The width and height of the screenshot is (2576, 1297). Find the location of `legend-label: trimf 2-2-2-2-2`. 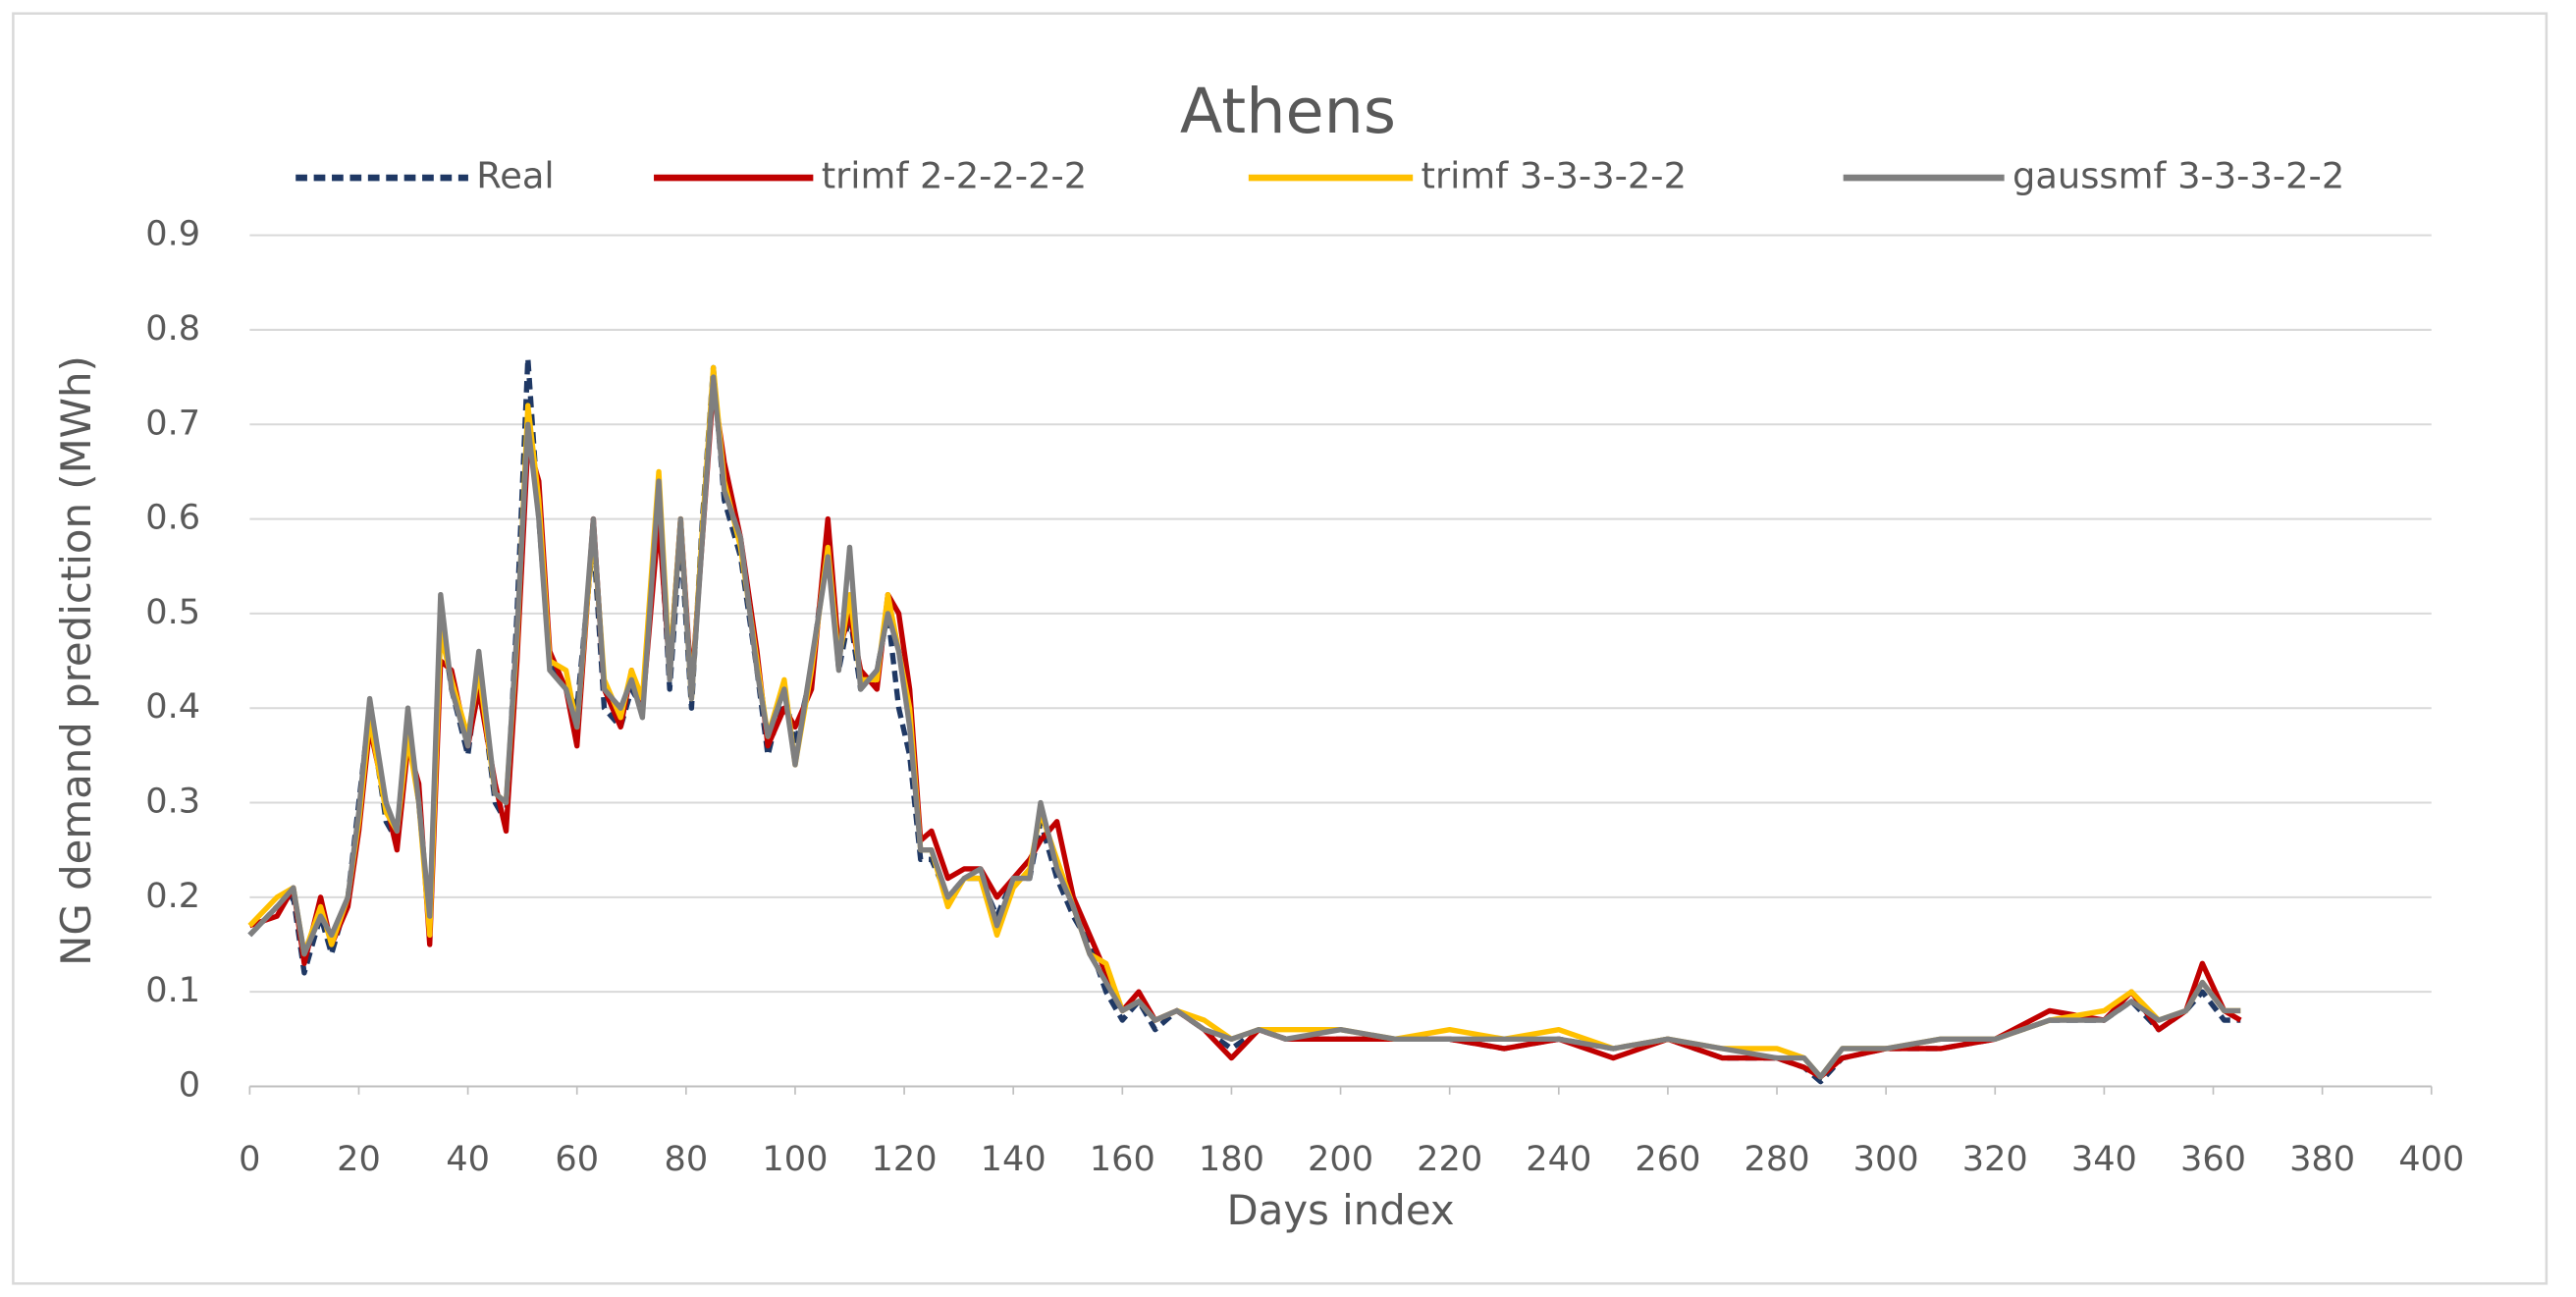

legend-label: trimf 2-2-2-2-2 is located at coordinates (954, 176).